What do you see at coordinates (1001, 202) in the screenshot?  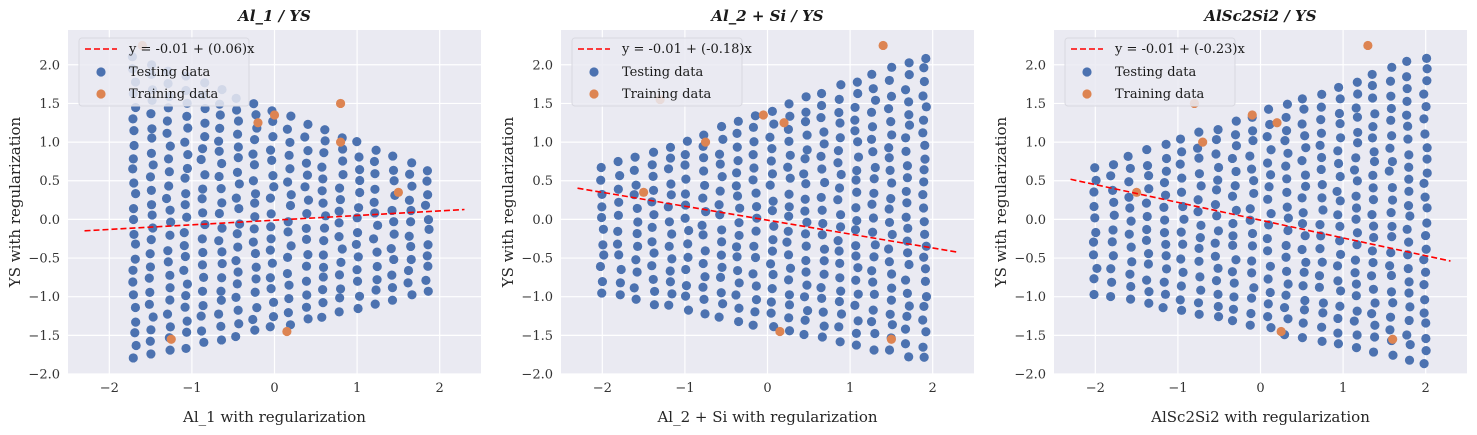 I see `y-axis-label: YS with regularization` at bounding box center [1001, 202].